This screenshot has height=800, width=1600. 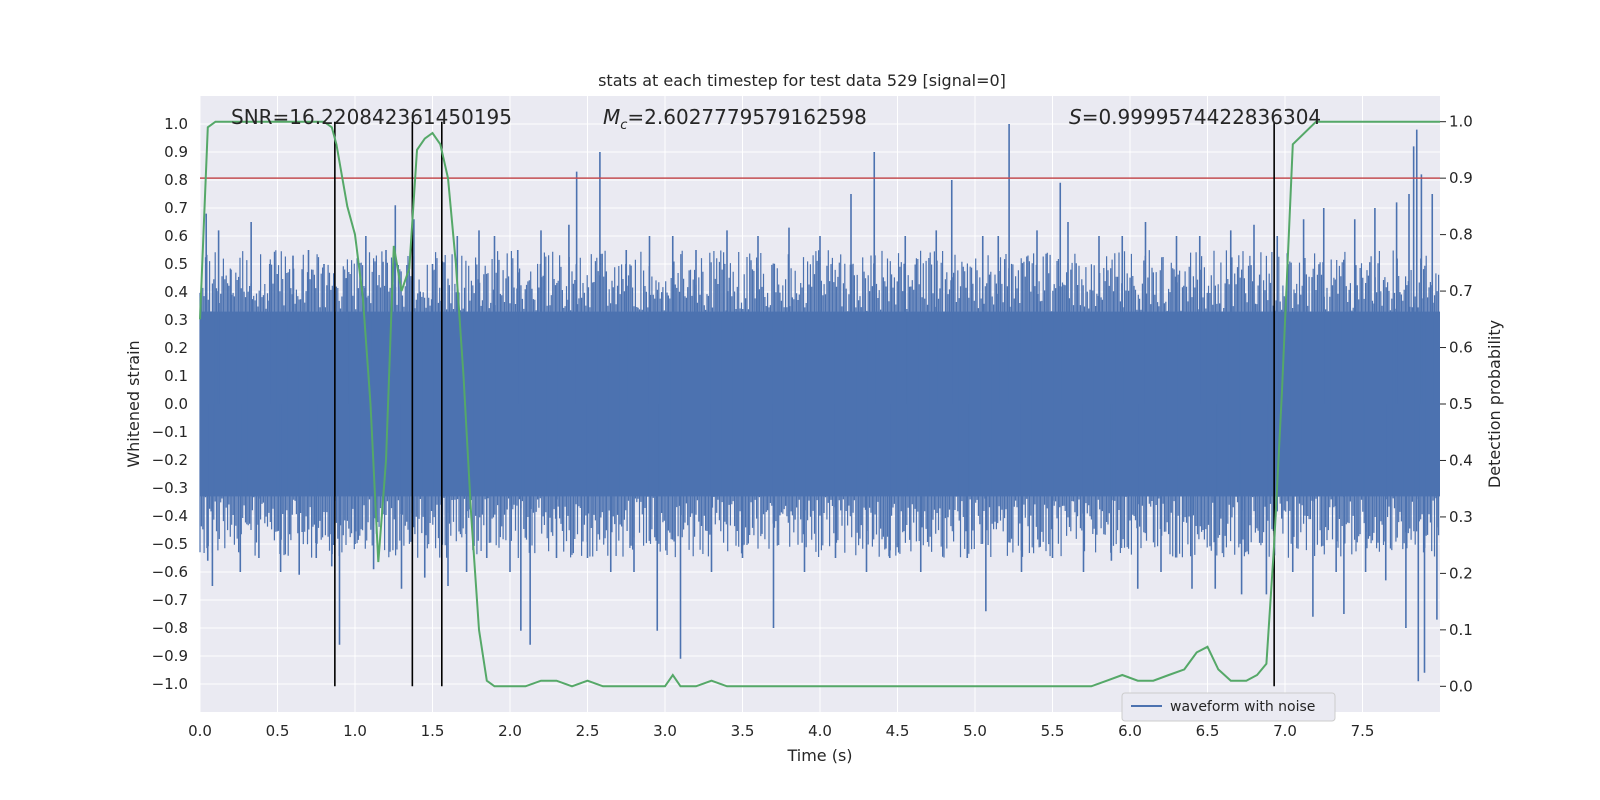 I want to click on x-tick-label: 6.0, so click(x=1130, y=731).